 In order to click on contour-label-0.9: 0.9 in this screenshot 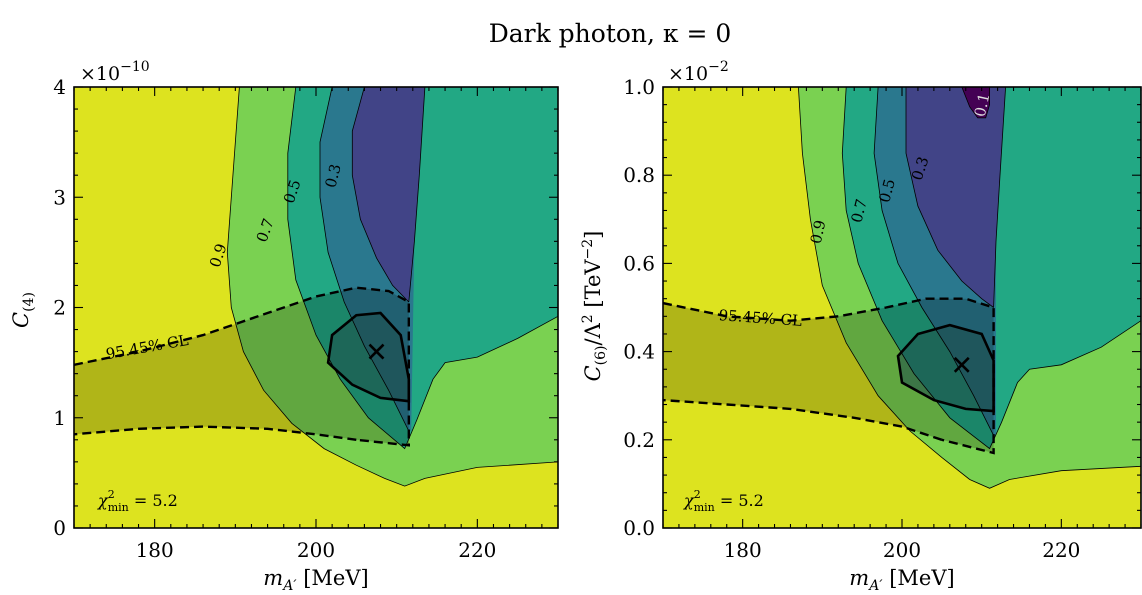, I will do `click(818, 231)`.